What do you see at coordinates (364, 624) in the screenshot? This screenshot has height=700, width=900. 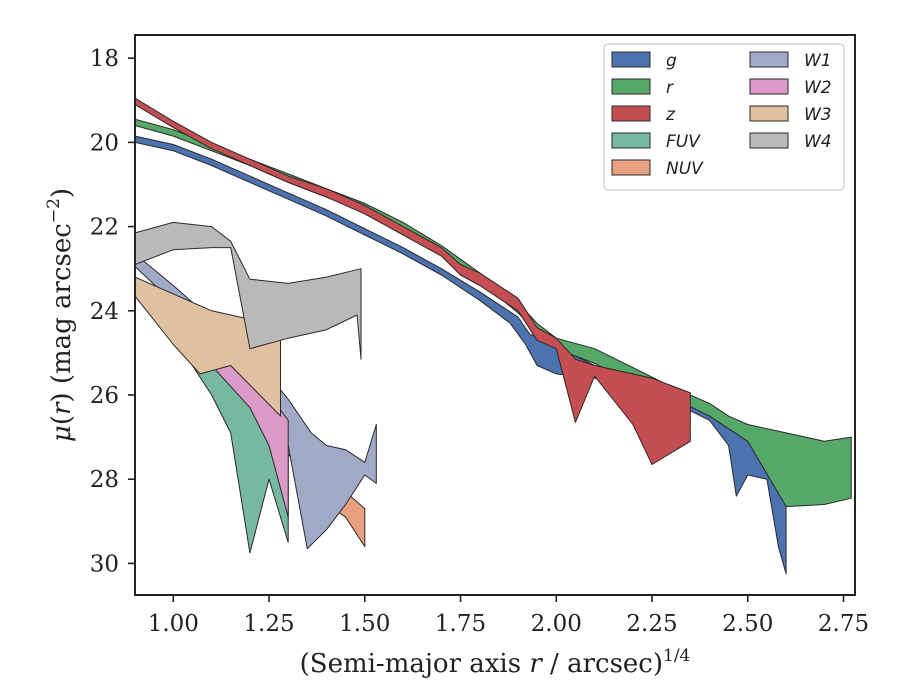 I see `x-tick-label: 1.50` at bounding box center [364, 624].